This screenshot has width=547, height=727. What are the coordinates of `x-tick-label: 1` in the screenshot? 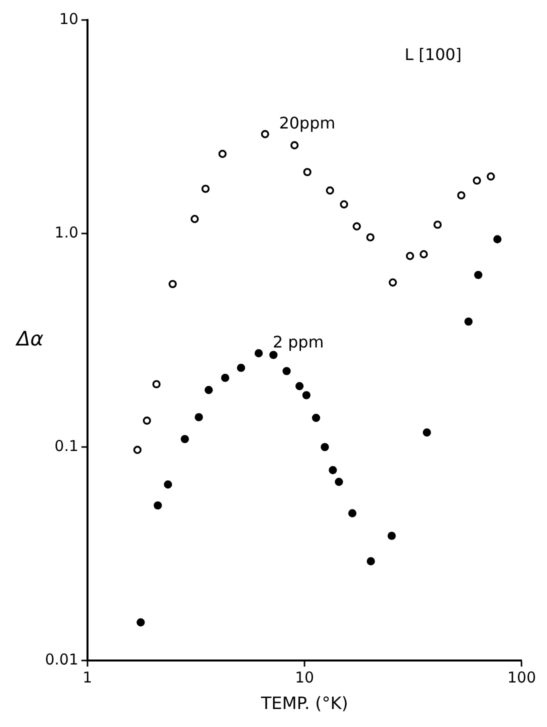 It's located at (87, 677).